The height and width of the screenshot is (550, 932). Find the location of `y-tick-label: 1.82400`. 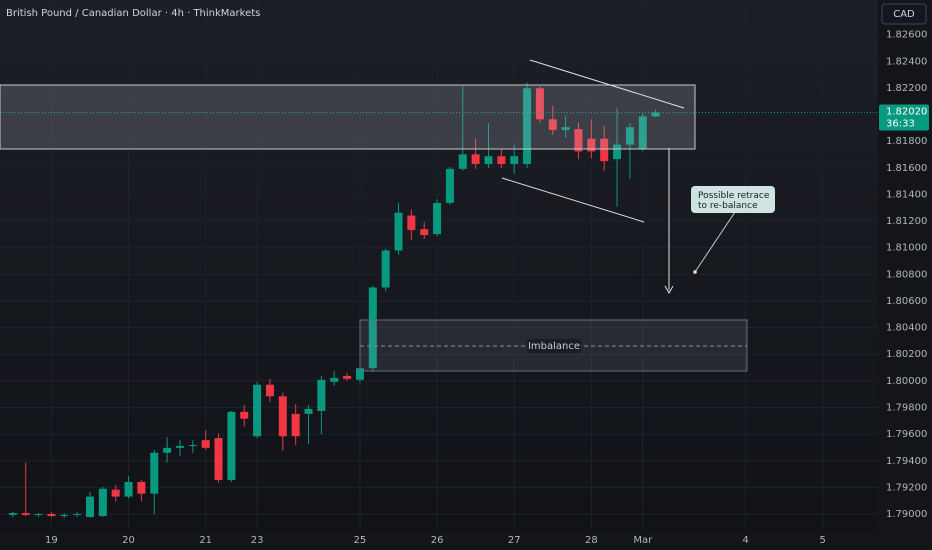

y-tick-label: 1.82400 is located at coordinates (906, 61).